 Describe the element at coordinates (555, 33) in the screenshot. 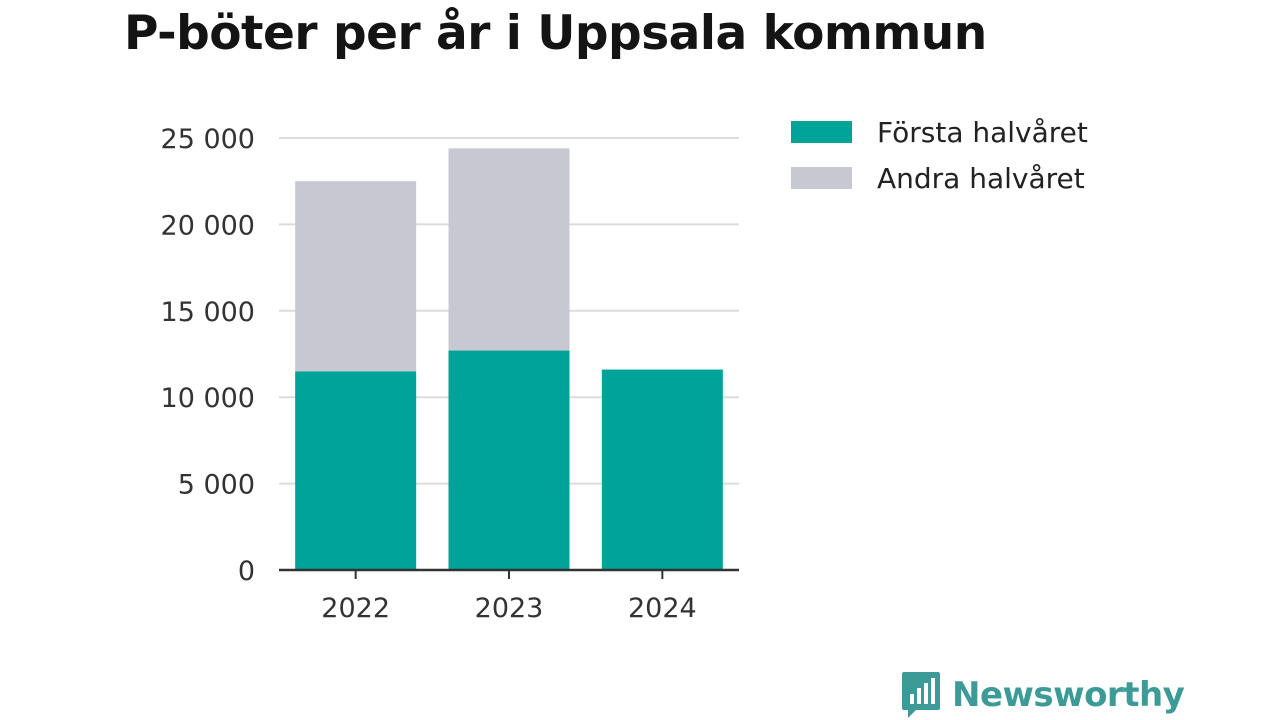

I see `chart-title: P-böter per år i Uppsala kommun` at that location.